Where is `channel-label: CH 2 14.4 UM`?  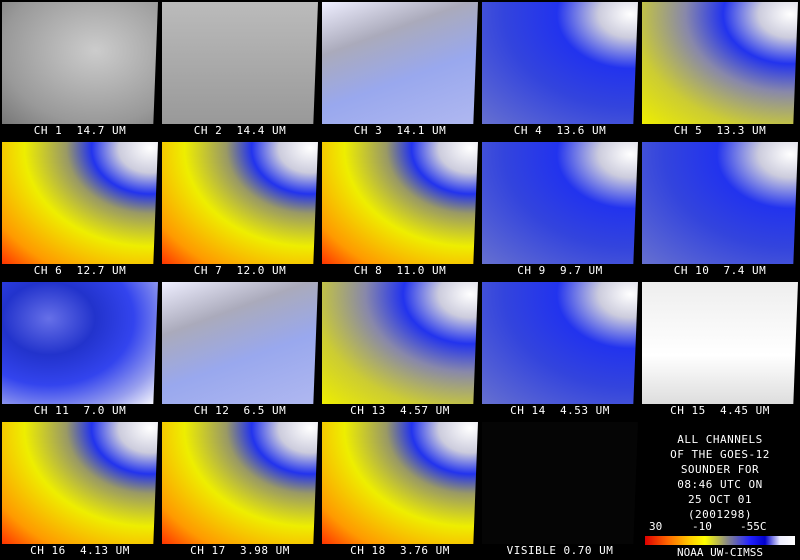 channel-label: CH 2 14.4 UM is located at coordinates (240, 130).